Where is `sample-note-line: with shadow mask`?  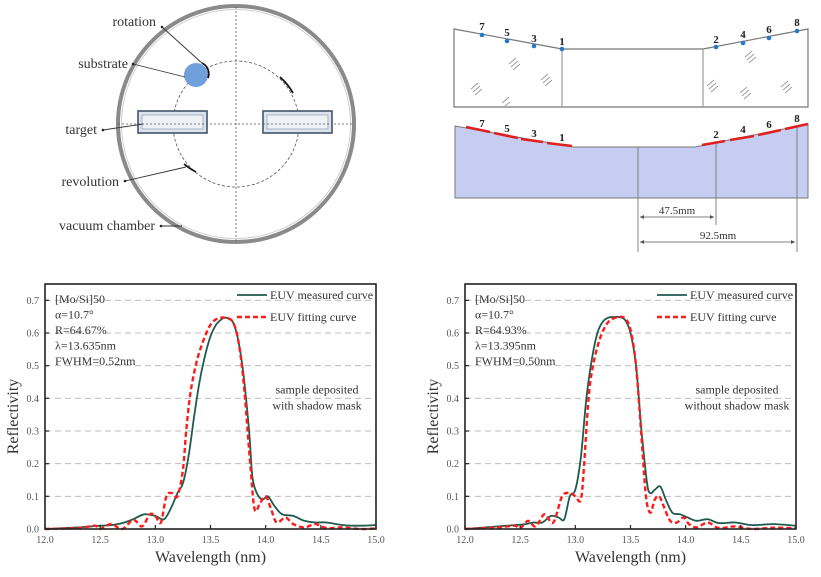
sample-note-line: with shadow mask is located at coordinates (316, 405).